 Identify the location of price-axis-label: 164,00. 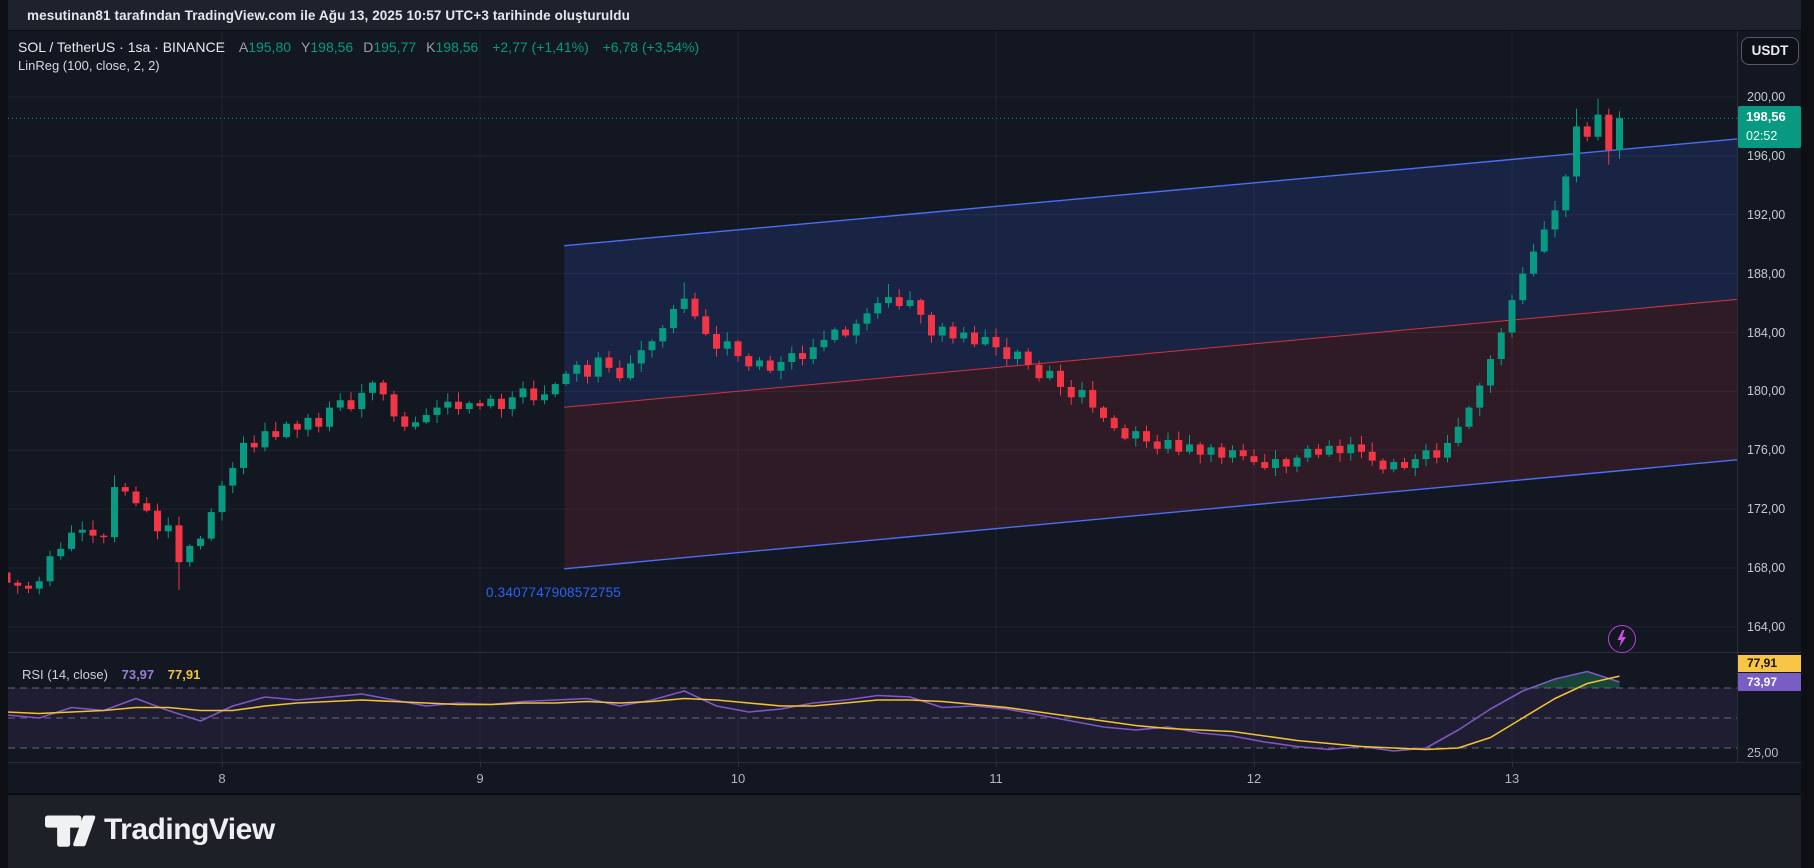
(1766, 626).